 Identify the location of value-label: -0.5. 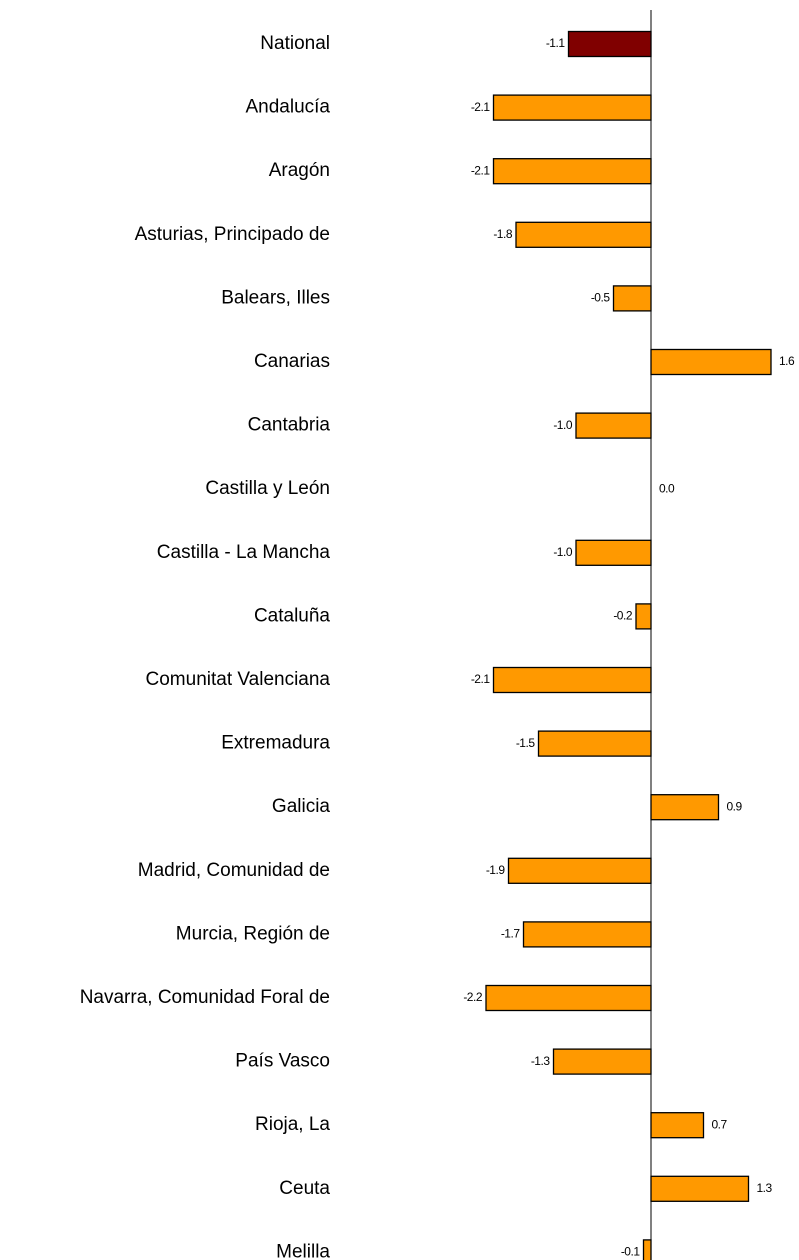
(601, 298).